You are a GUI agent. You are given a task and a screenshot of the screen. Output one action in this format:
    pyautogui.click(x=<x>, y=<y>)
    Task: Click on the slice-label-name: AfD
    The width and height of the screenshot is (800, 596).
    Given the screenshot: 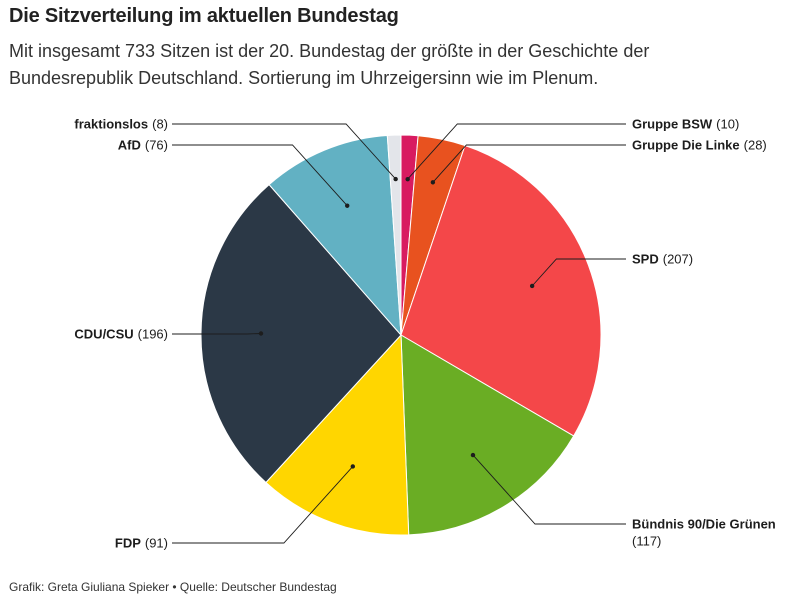 What is the action you would take?
    pyautogui.click(x=129, y=145)
    